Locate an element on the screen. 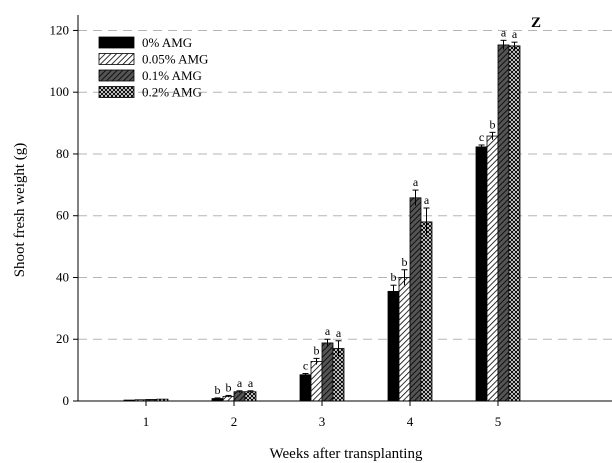  x-tick-label: 4 is located at coordinates (410, 421).